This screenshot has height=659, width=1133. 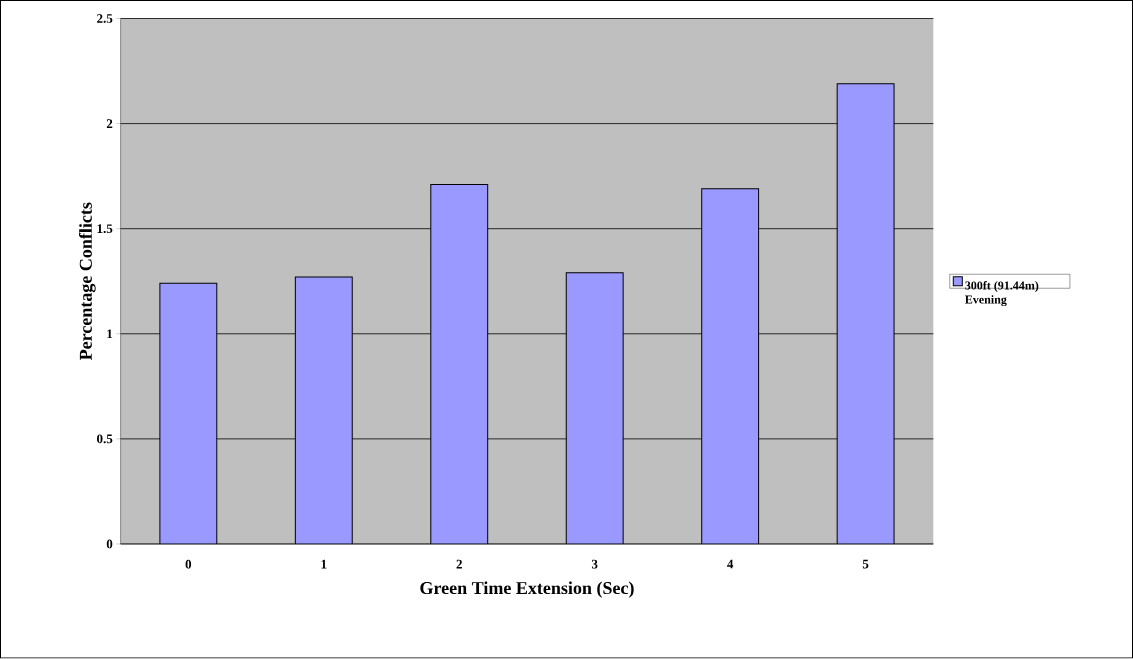 I want to click on y-axis-title: Percentage Conflicts, so click(x=87, y=281).